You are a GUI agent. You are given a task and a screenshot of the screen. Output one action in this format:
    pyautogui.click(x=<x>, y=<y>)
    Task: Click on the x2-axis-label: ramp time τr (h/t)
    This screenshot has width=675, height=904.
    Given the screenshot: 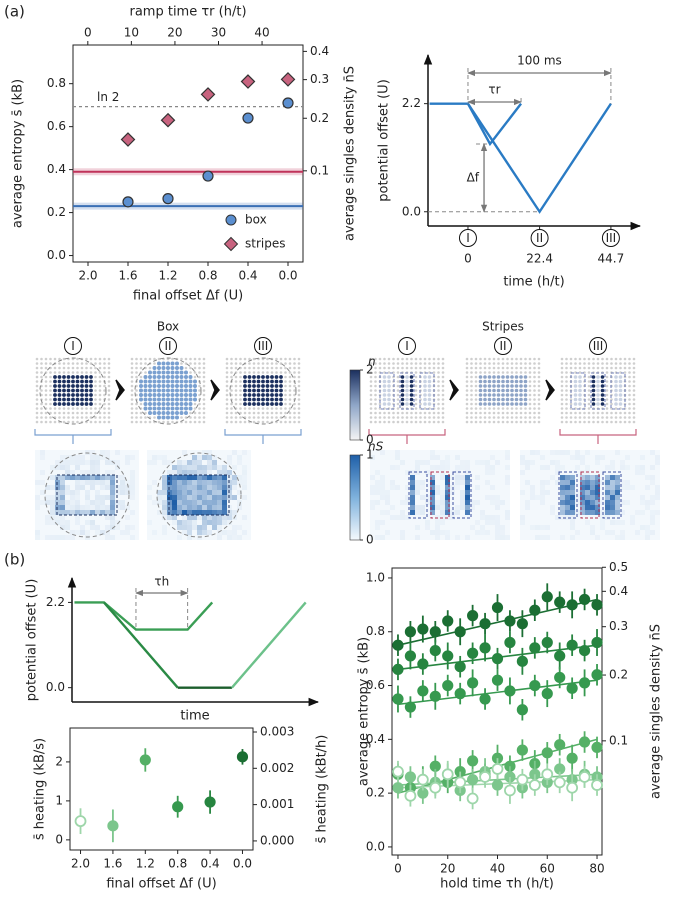 What is the action you would take?
    pyautogui.click(x=187, y=12)
    